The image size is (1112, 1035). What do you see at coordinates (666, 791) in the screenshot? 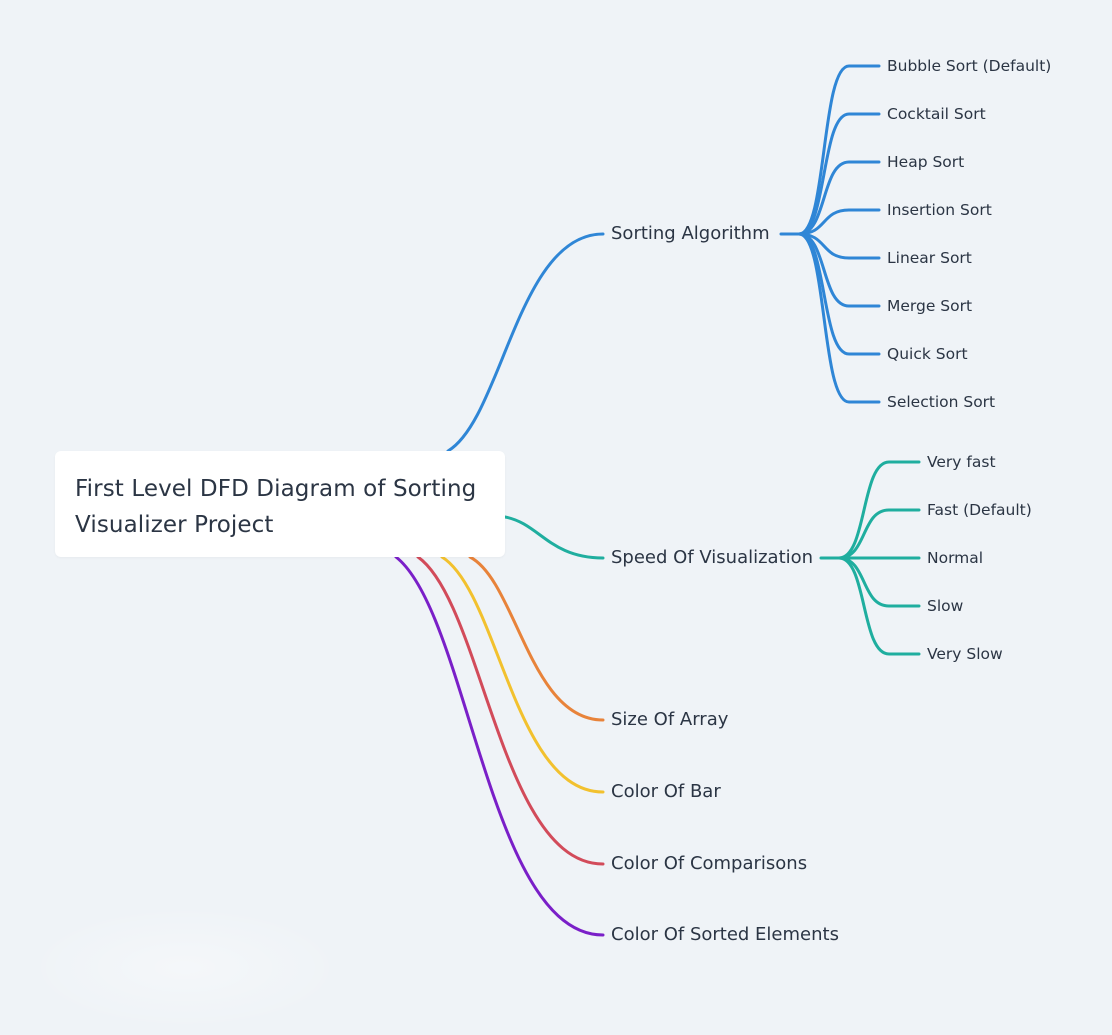
I see `branch-color-of-bar: Color Of Bar` at bounding box center [666, 791].